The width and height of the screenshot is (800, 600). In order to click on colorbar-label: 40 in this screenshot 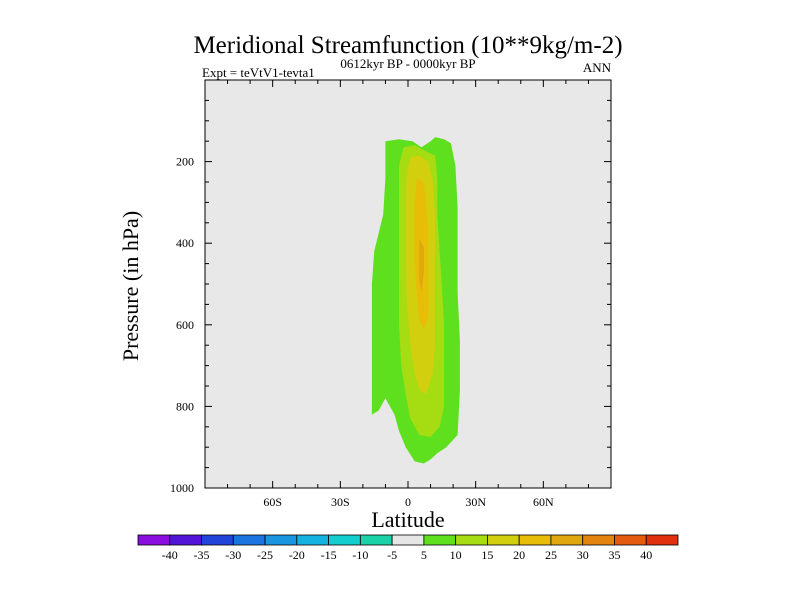, I will do `click(646, 555)`.